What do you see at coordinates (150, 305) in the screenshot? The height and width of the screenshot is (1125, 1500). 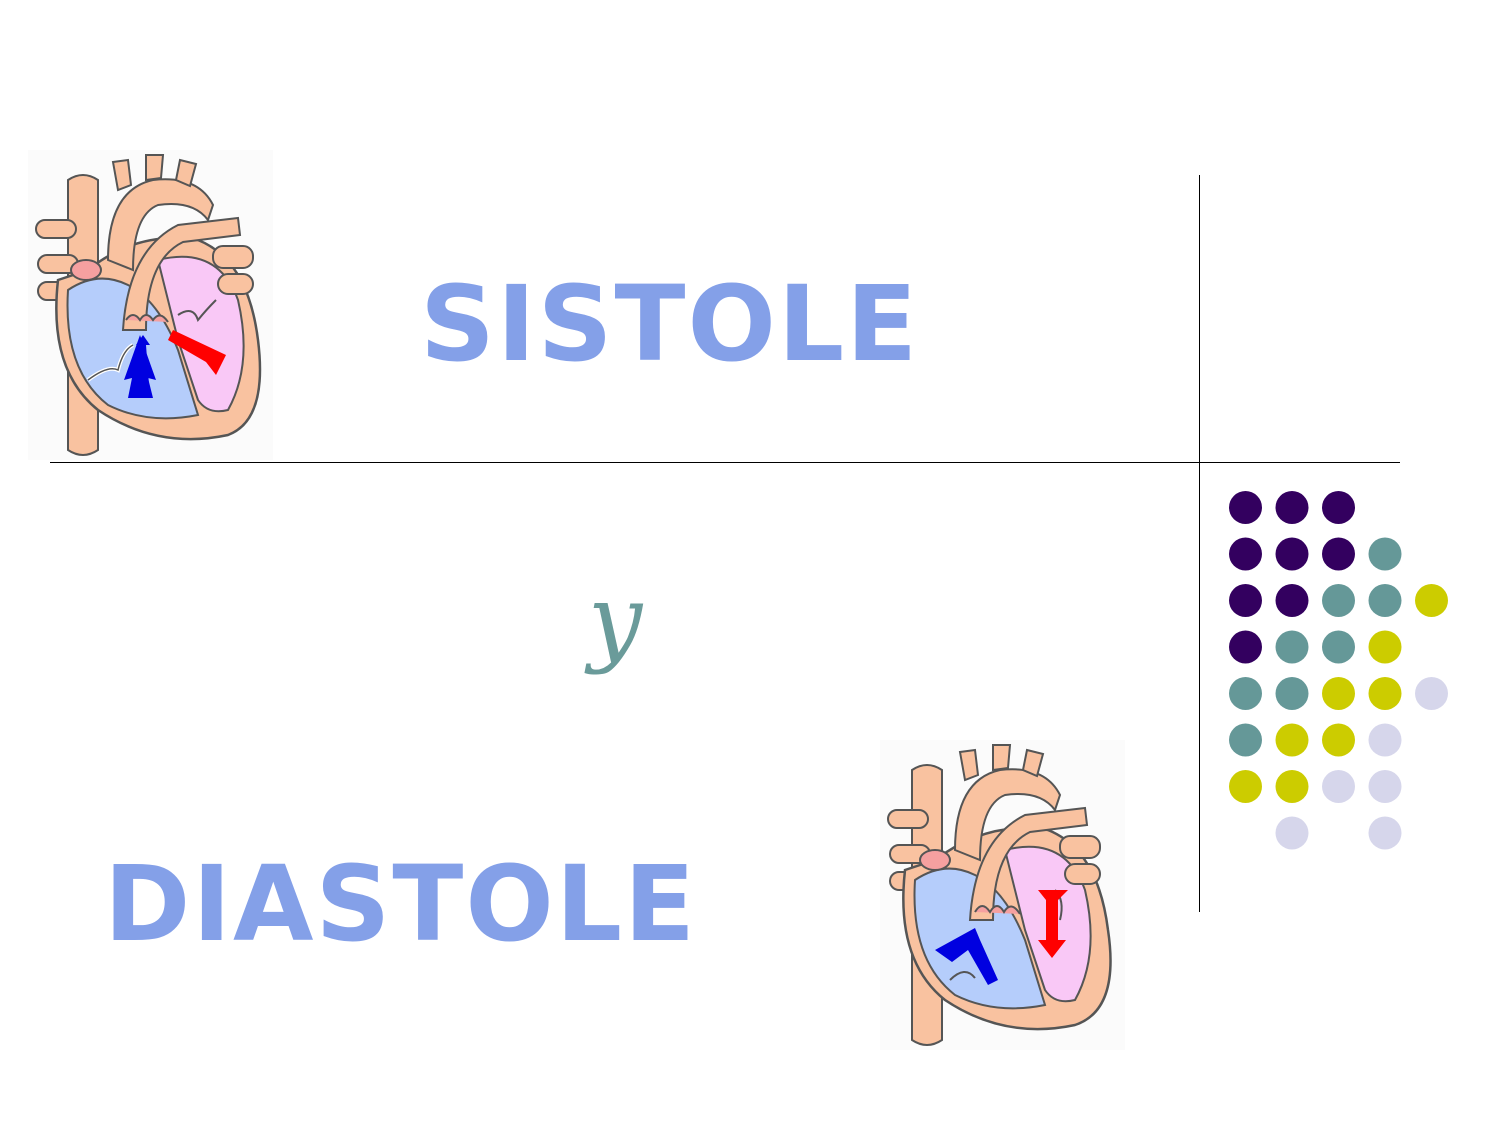 I see `heart-systole-diagram-icon` at bounding box center [150, 305].